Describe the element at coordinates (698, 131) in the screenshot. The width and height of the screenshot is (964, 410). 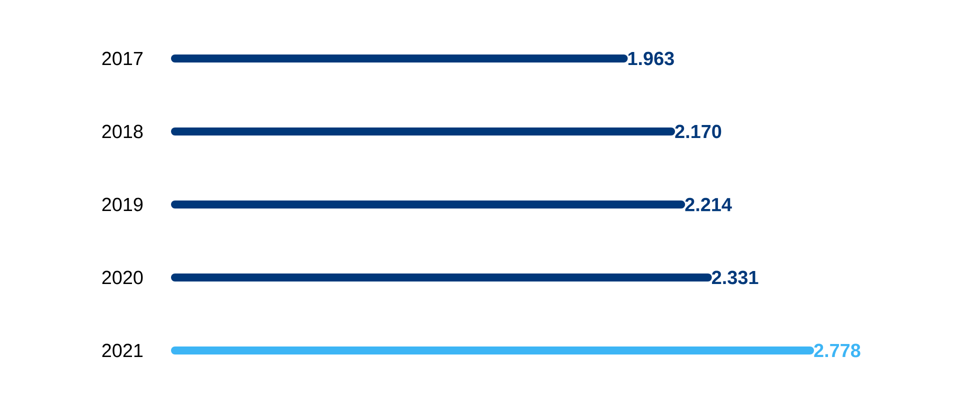
I see `data-label: 2.170` at that location.